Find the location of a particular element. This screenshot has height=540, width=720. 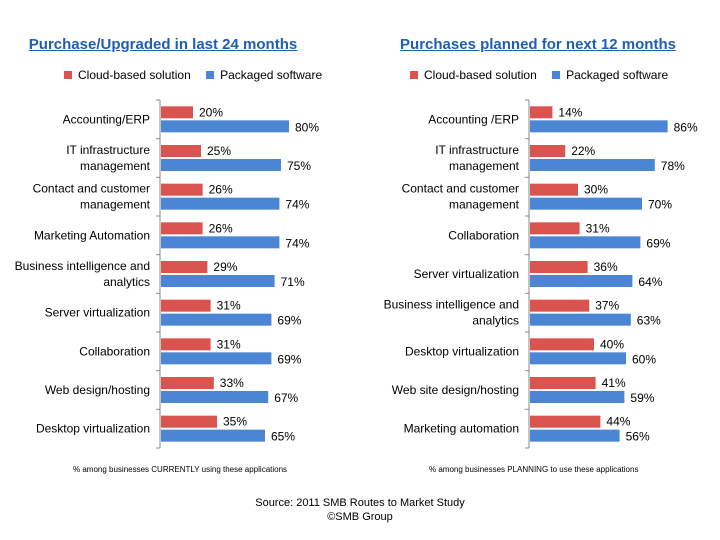

data-label-packaged: 65% is located at coordinates (283, 437).